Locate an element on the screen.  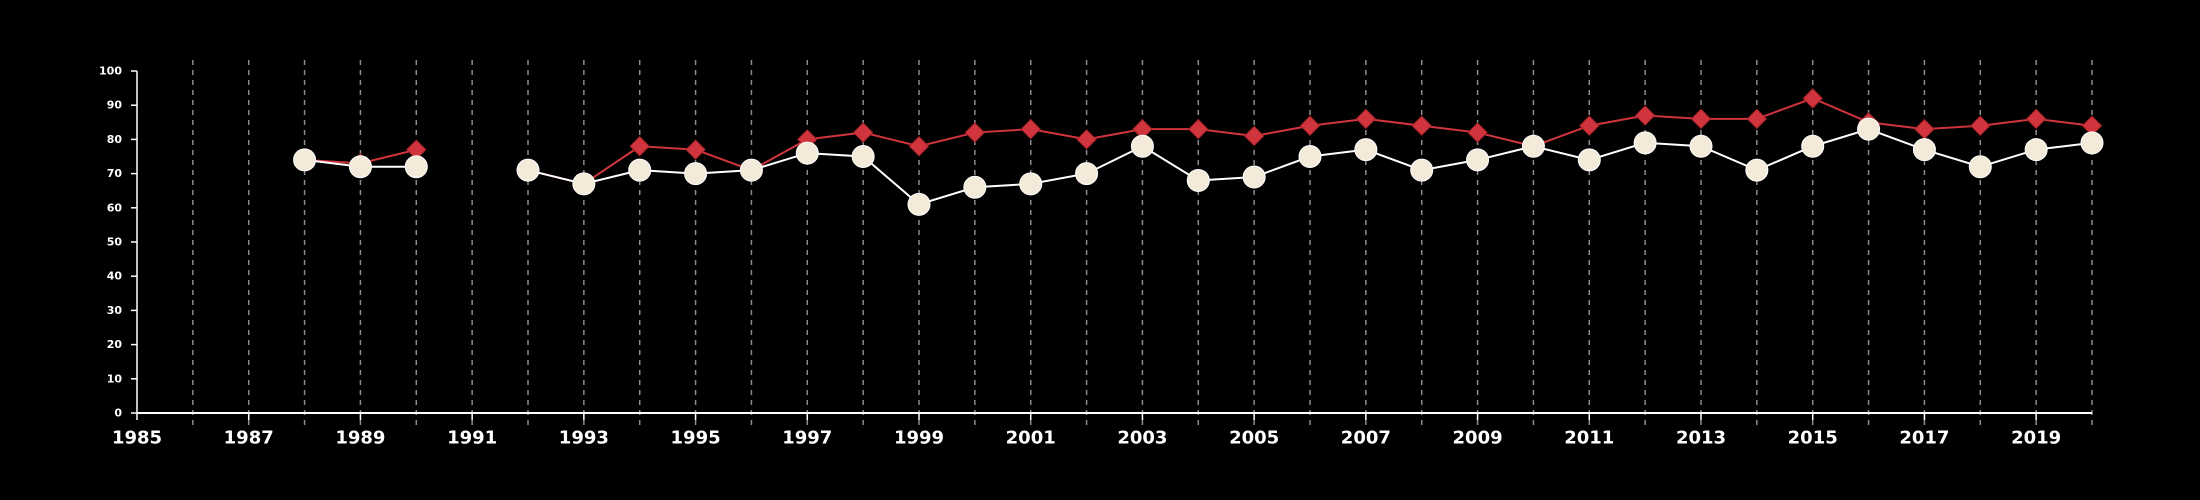
x-tick-label: 2013 is located at coordinates (1701, 438).